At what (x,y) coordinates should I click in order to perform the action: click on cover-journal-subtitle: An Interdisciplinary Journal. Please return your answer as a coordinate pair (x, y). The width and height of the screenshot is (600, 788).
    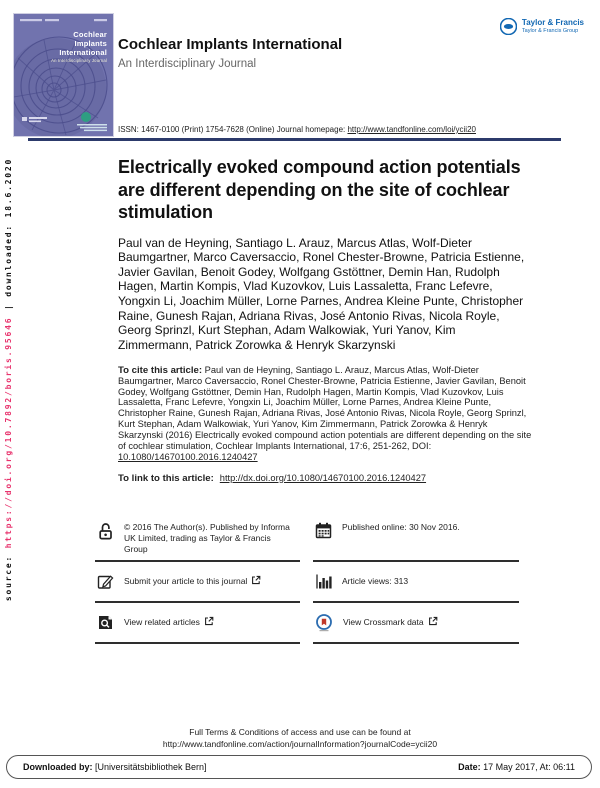
    Looking at the image, I should click on (79, 60).